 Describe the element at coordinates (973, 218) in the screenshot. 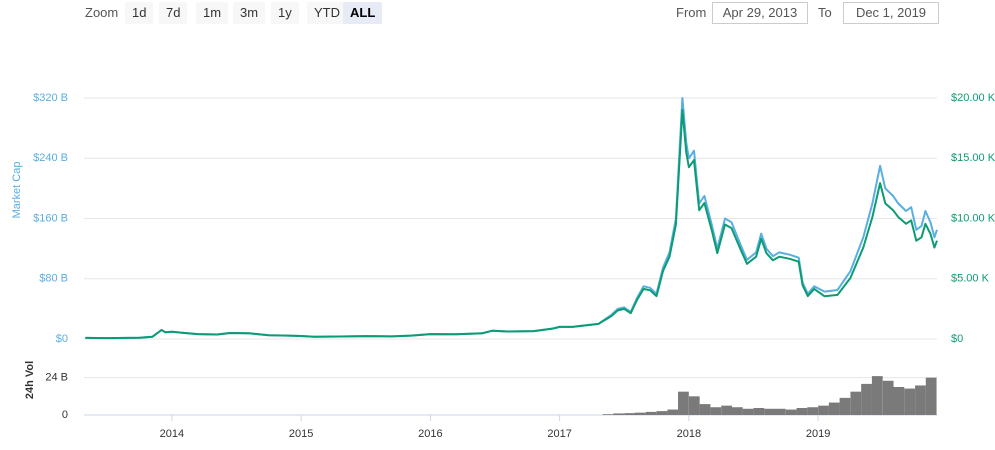

I see `y2-tick-label: $10.00 K` at that location.